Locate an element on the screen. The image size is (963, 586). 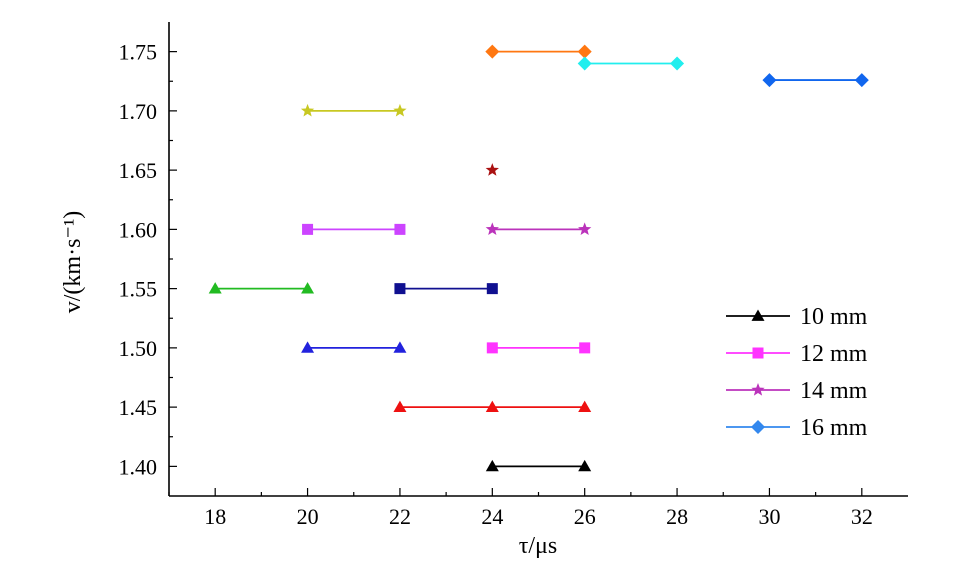
x-tick-label: 26 is located at coordinates (585, 516).